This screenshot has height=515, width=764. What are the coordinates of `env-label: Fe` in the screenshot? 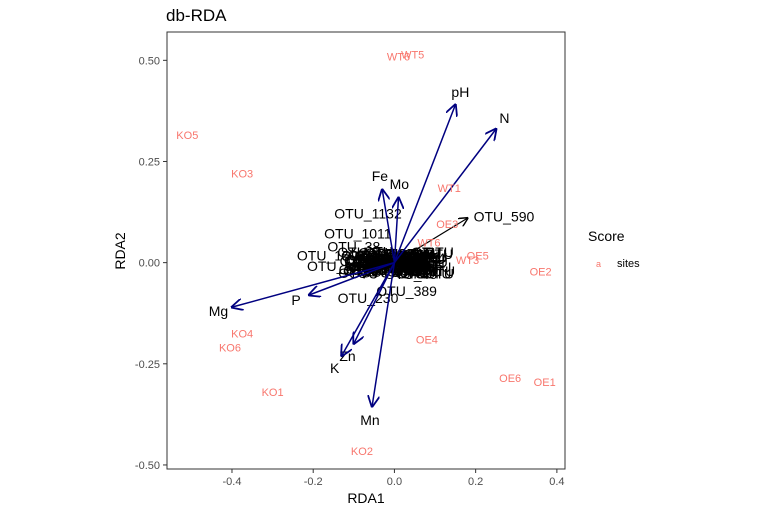 It's located at (380, 176).